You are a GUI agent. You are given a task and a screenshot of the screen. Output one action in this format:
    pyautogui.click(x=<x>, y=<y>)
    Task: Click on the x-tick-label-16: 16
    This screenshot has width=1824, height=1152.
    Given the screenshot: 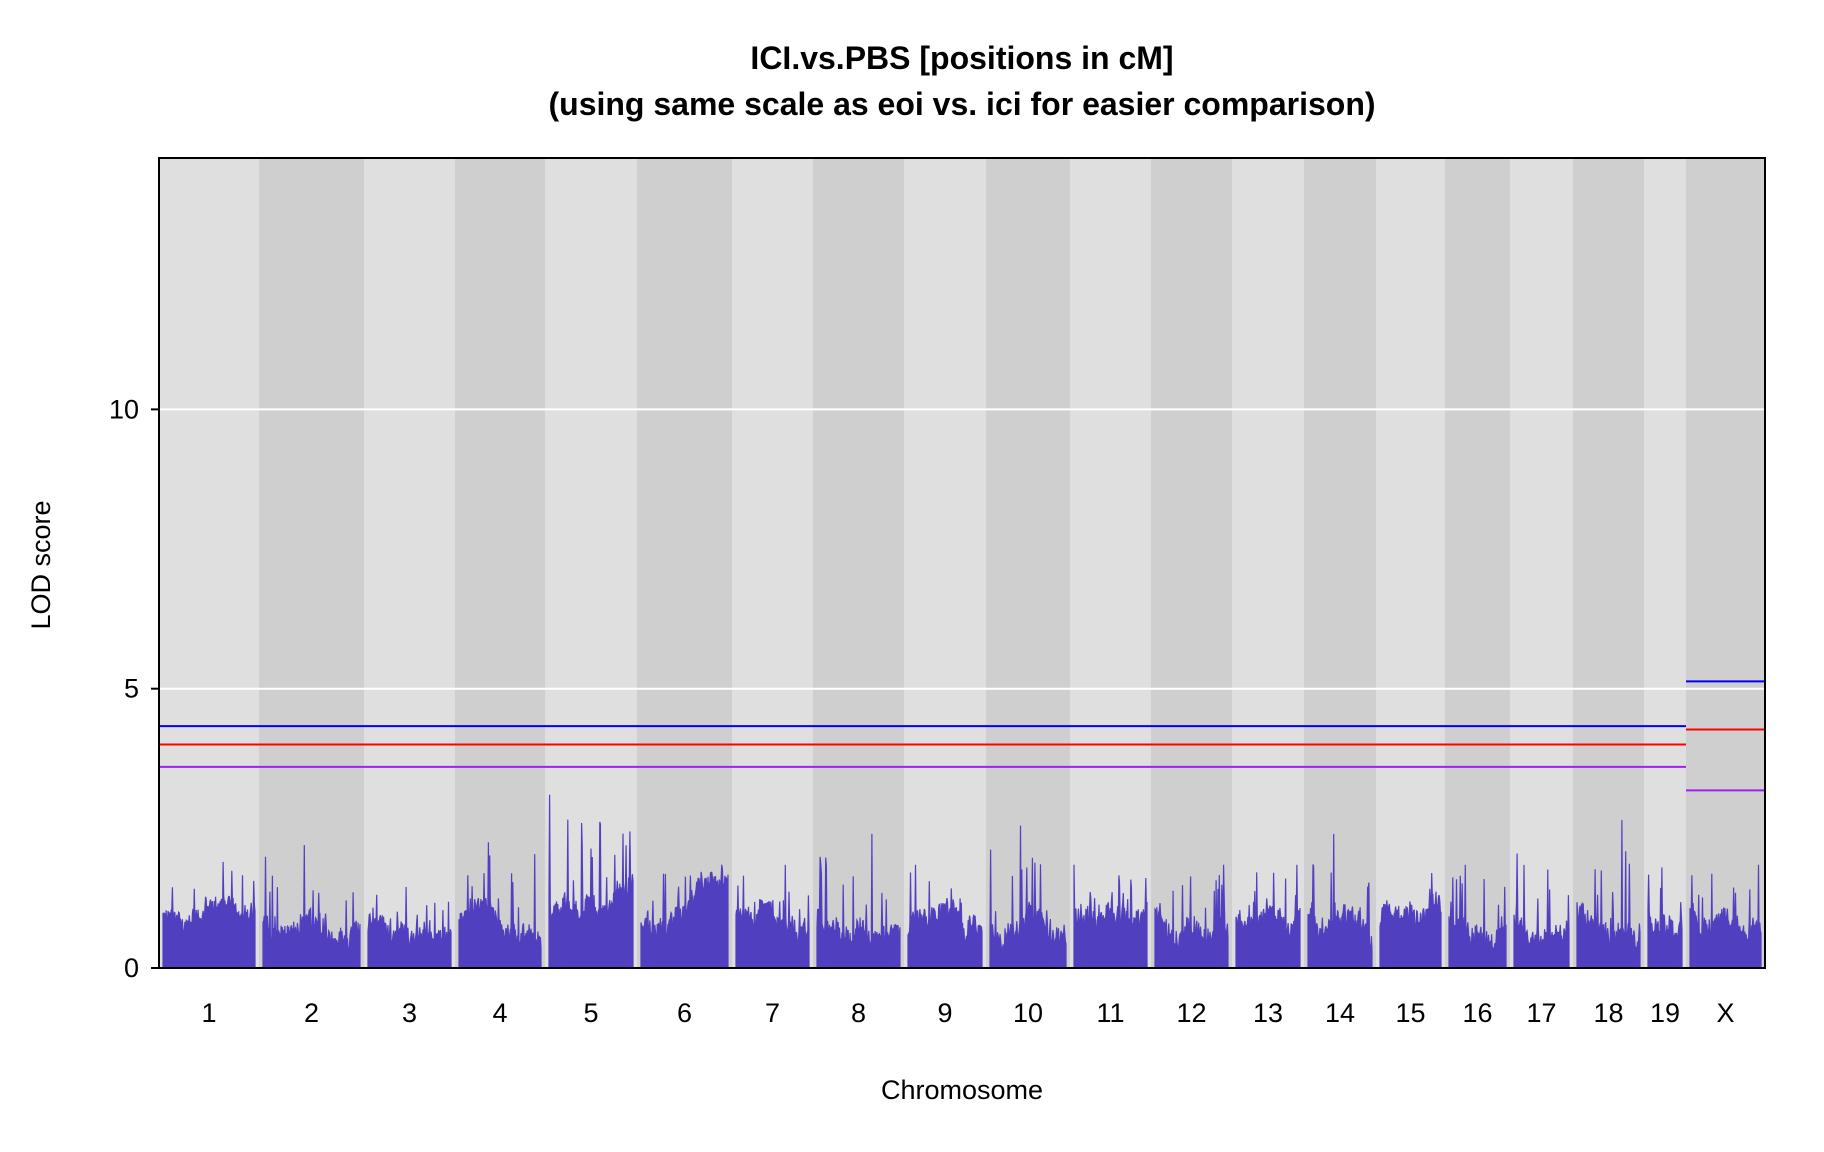 What is the action you would take?
    pyautogui.click(x=1477, y=1013)
    